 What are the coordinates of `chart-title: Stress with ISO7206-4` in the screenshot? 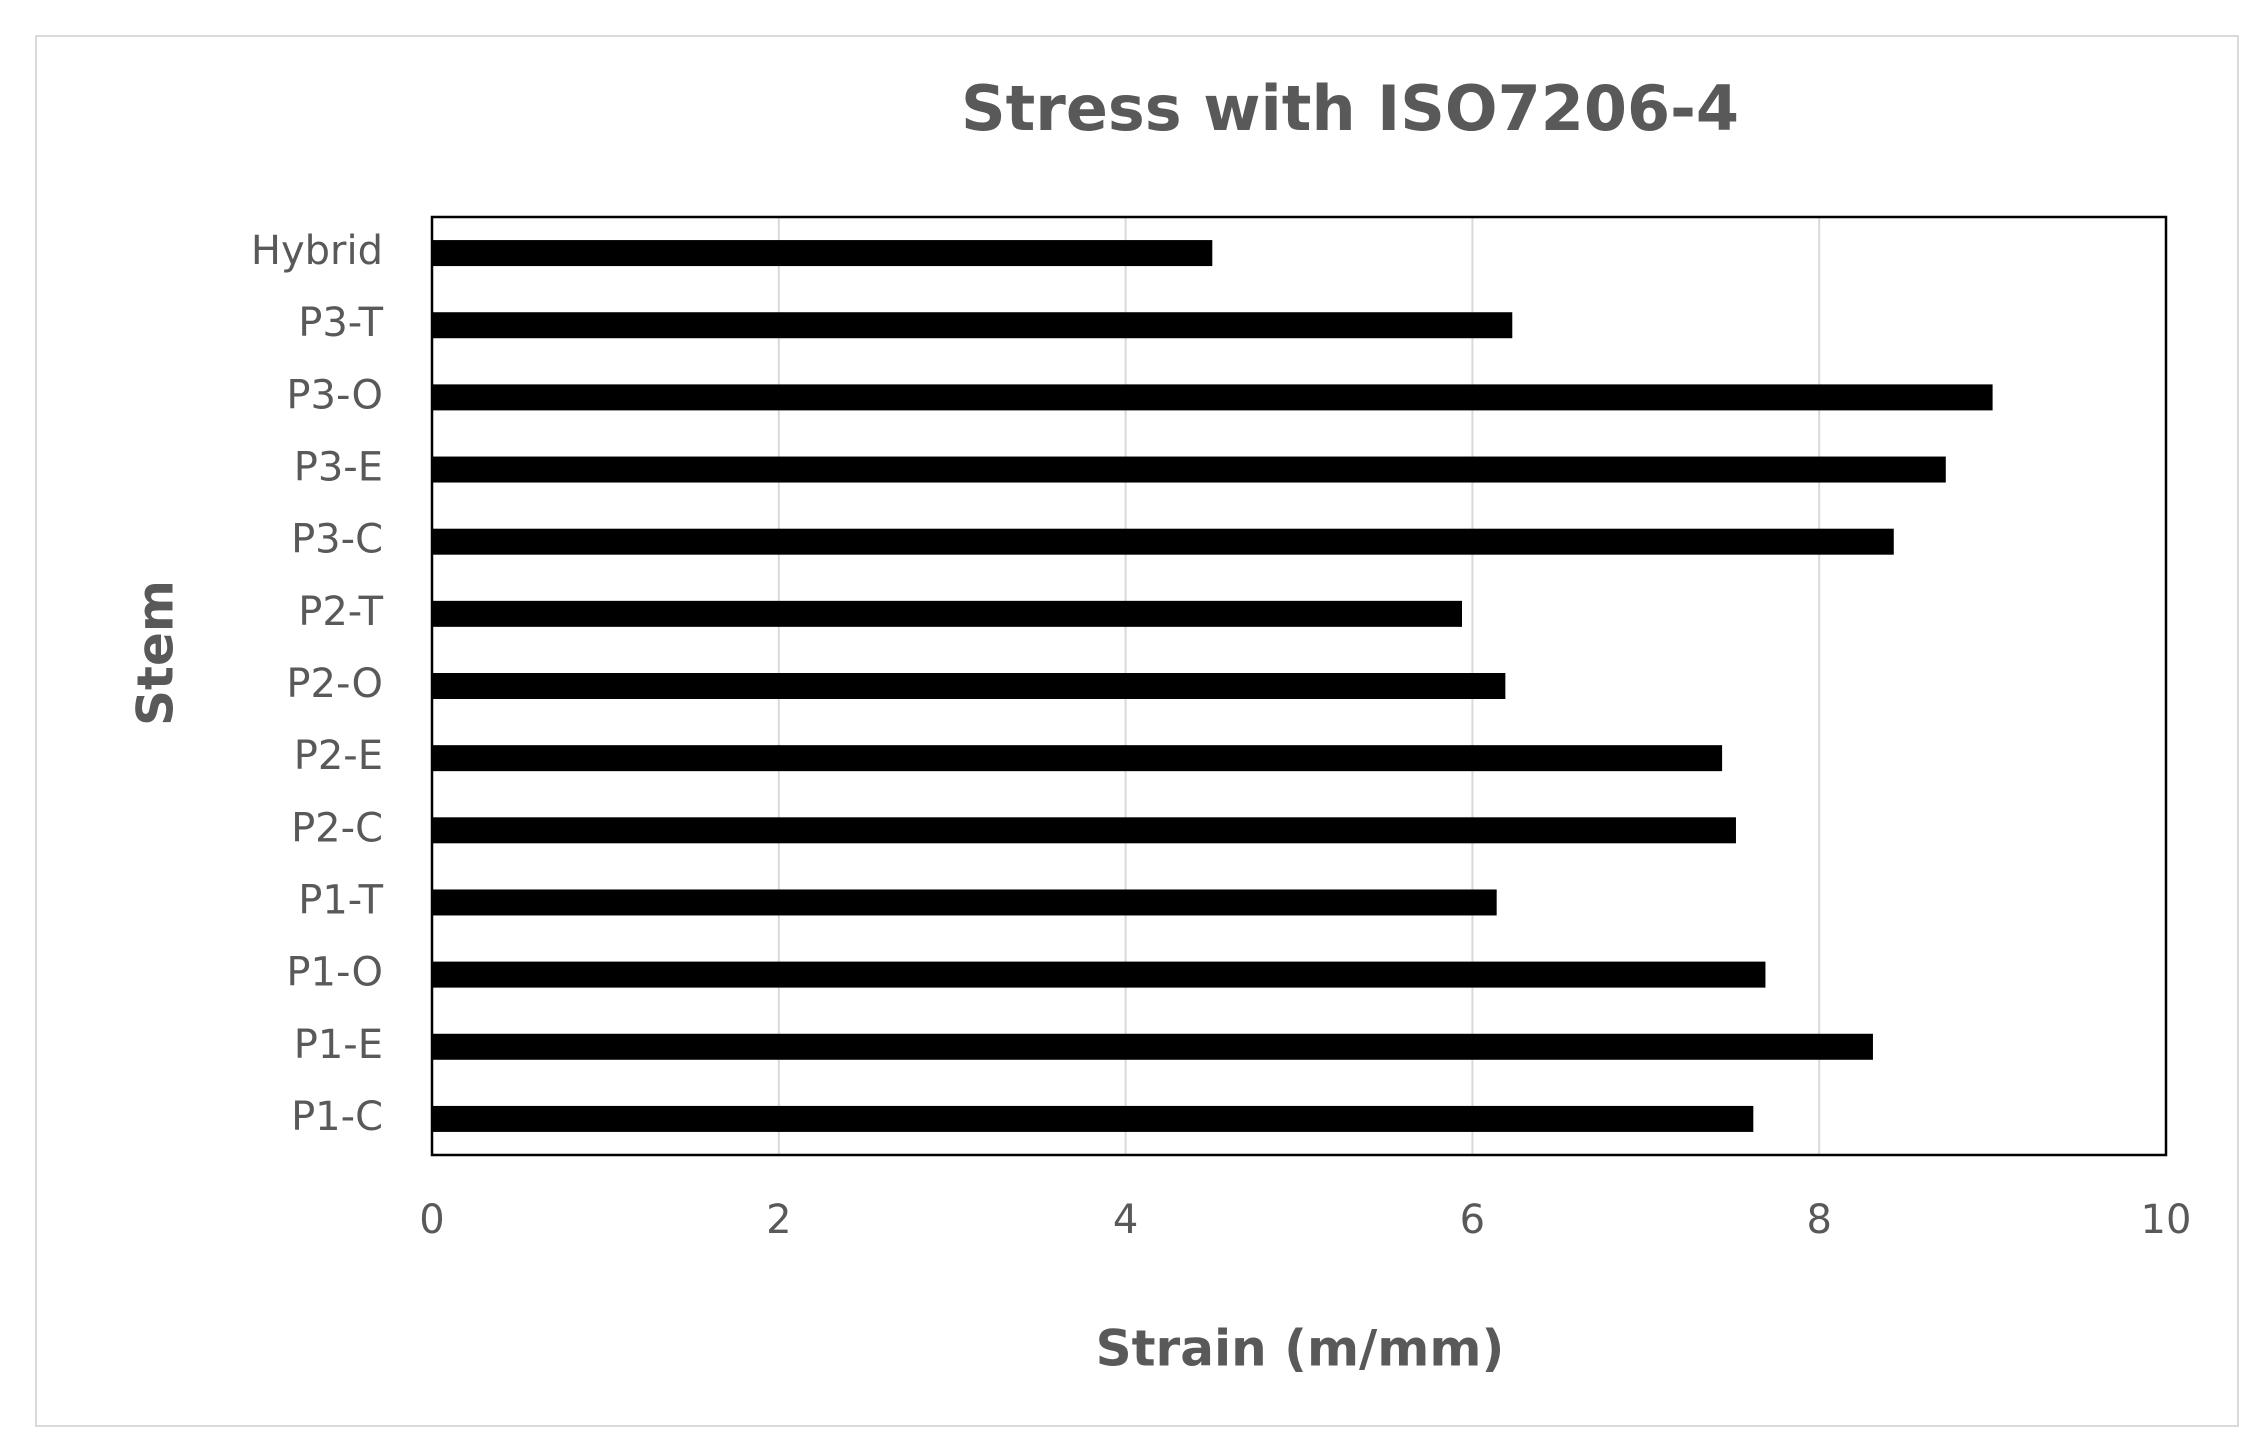 It's located at (1350, 108).